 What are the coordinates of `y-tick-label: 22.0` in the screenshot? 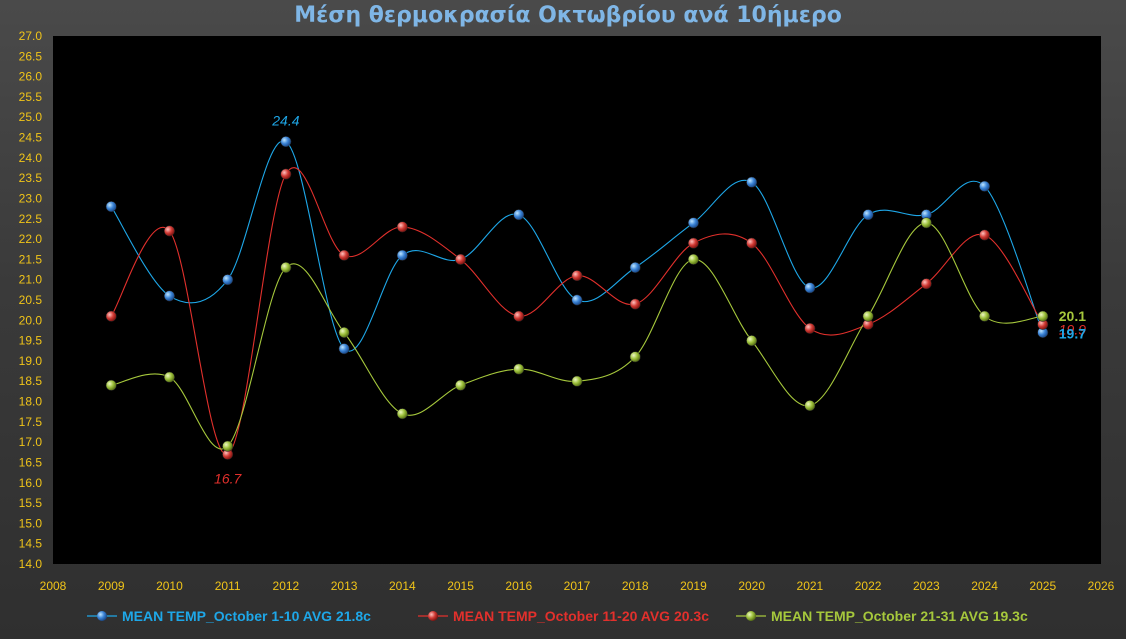 It's located at (31, 239).